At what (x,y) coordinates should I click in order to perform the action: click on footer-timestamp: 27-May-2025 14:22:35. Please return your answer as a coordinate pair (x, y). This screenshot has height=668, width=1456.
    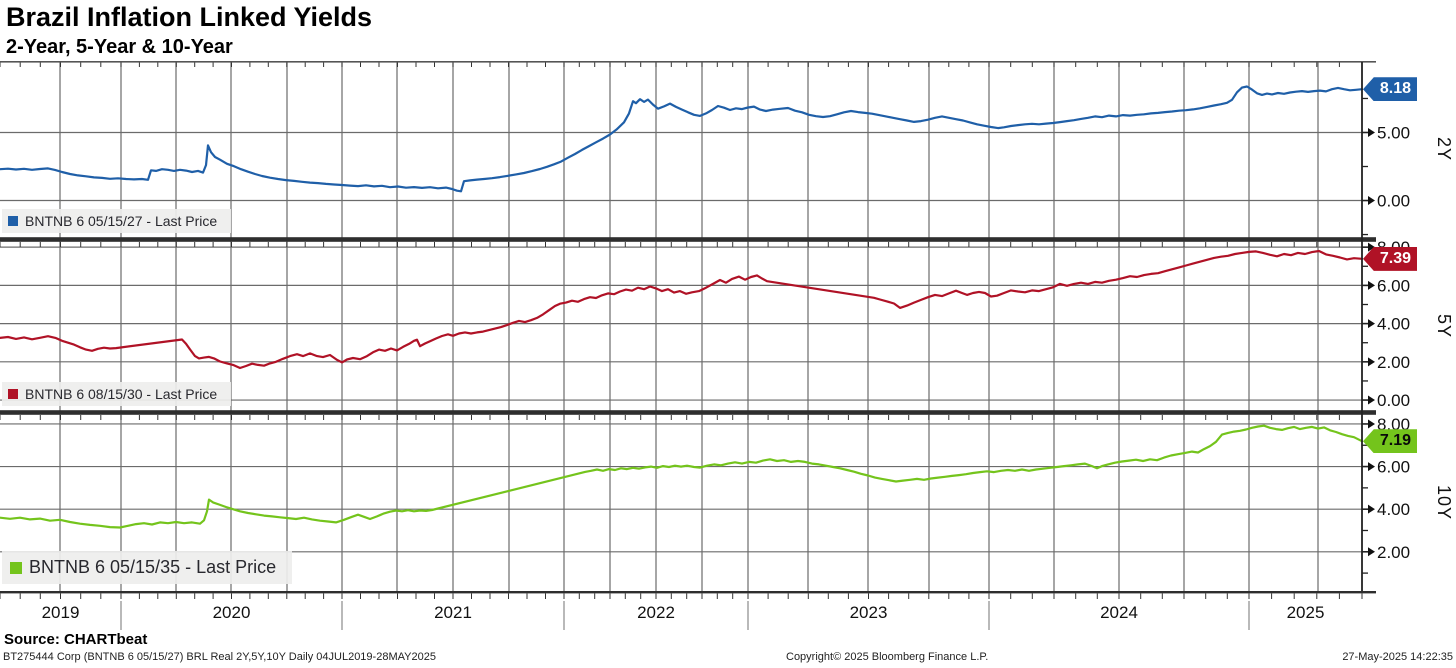
    Looking at the image, I should click on (1397, 657).